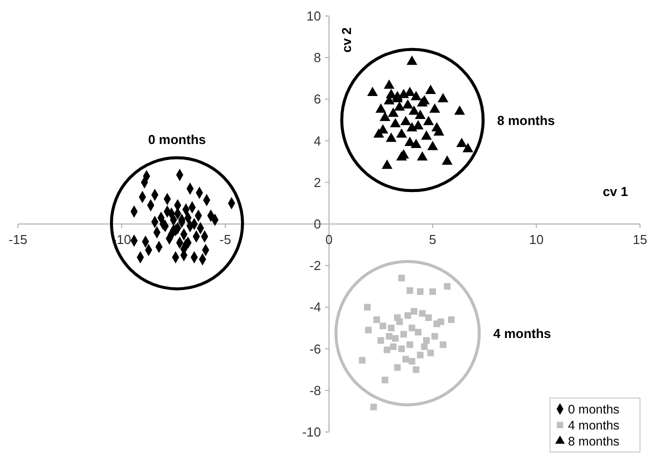 Image resolution: width=648 pixels, height=454 pixels. I want to click on x-axis-title: cv 1, so click(615, 191).